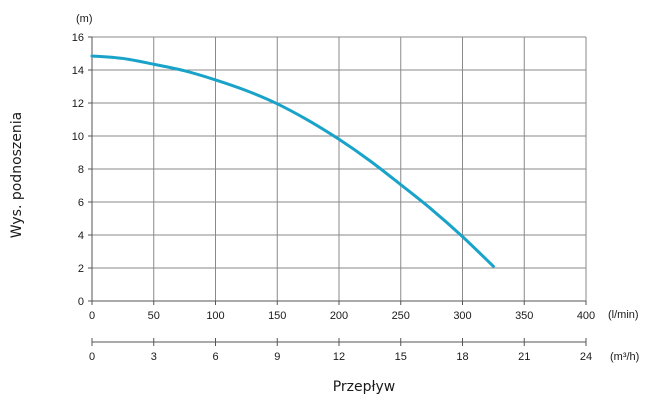  Describe the element at coordinates (154, 357) in the screenshot. I see `x2-tick-label: 3` at that location.